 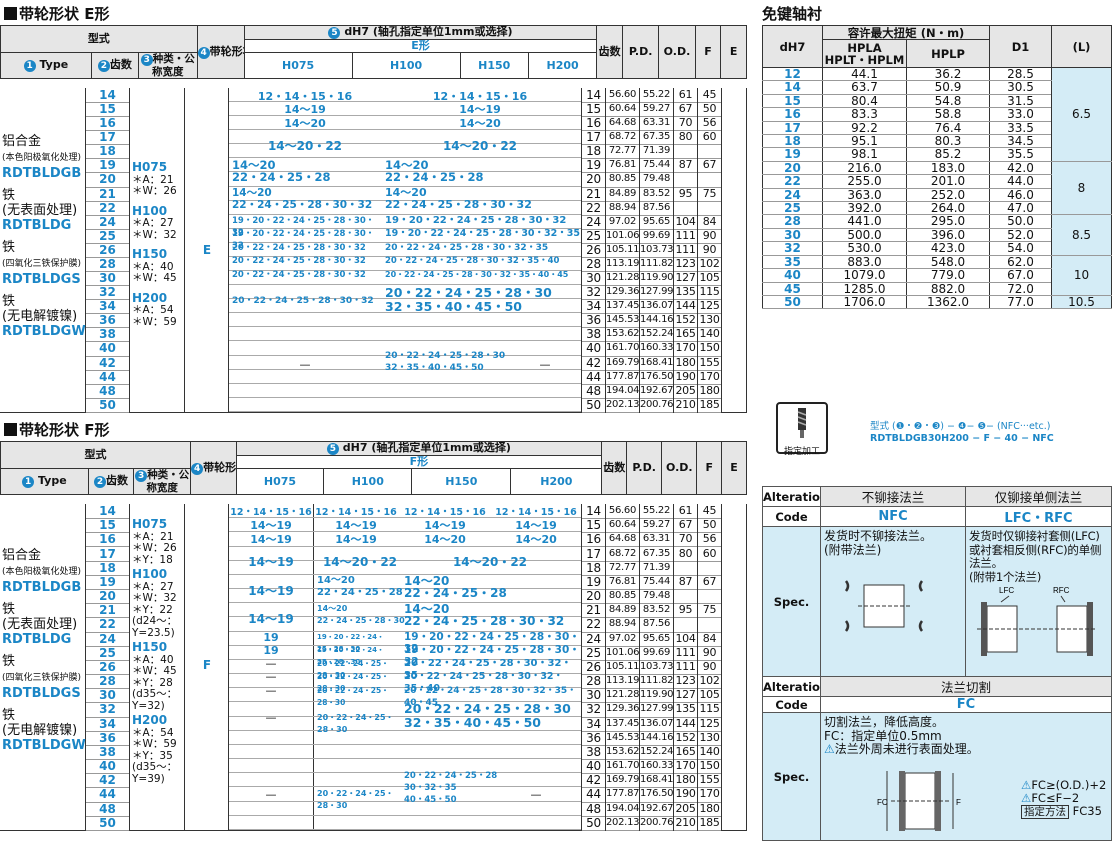 I want to click on e-spec-20-1: 80.85, so click(x=622, y=180).